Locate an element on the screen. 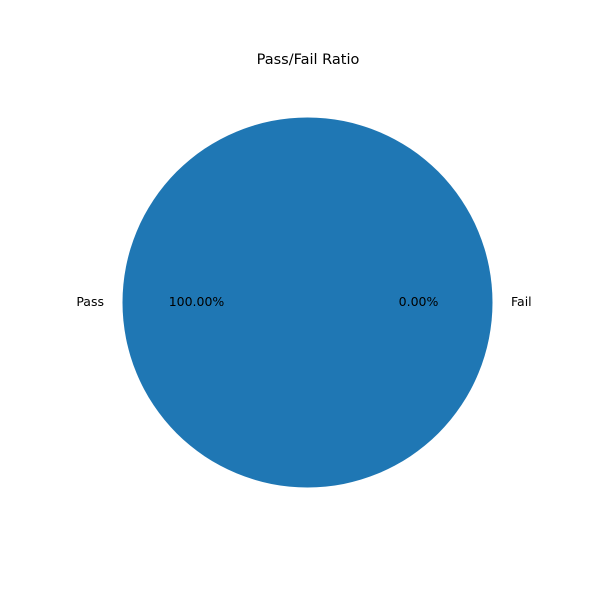 This screenshot has height=600, width=600. slice-label-fail: Fail is located at coordinates (521, 301).